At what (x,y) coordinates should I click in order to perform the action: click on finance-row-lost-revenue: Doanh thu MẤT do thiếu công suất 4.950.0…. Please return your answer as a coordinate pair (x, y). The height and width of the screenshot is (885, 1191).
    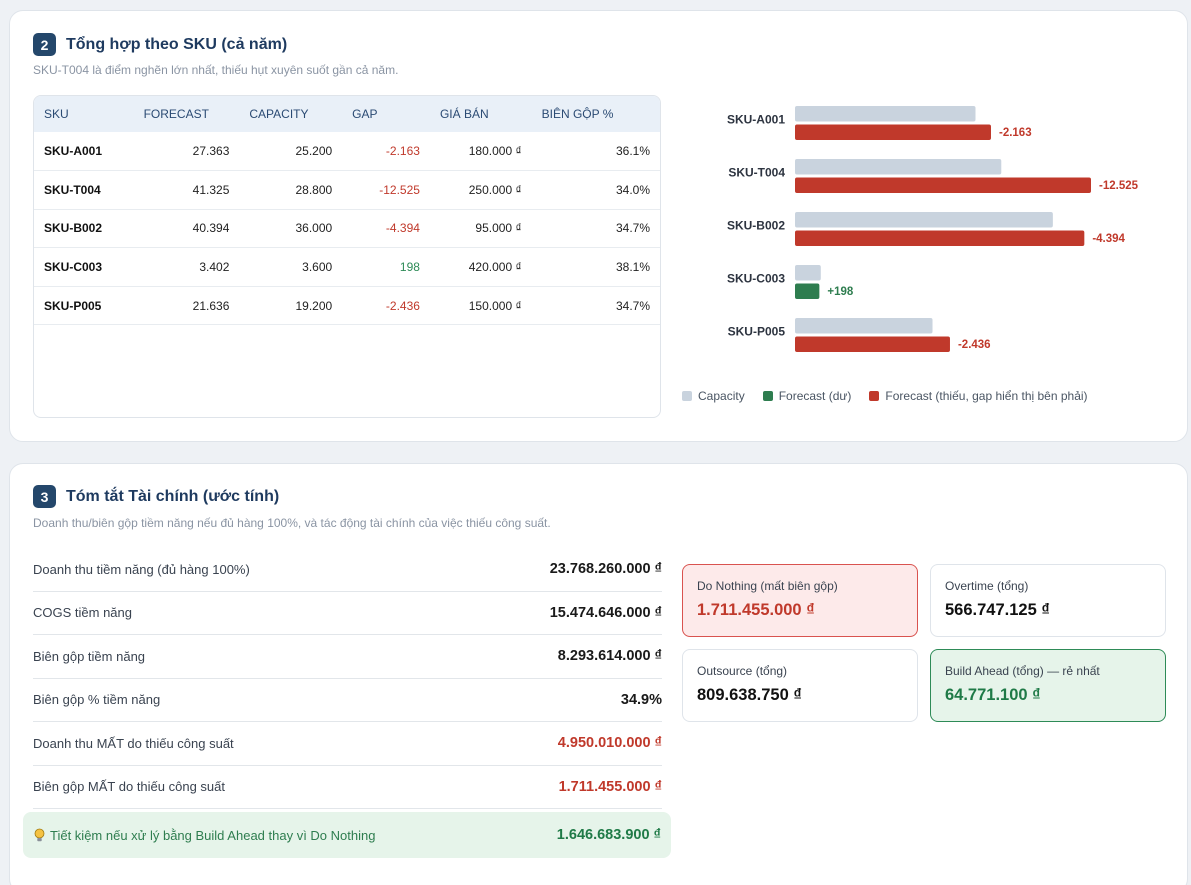
    Looking at the image, I should click on (347, 744).